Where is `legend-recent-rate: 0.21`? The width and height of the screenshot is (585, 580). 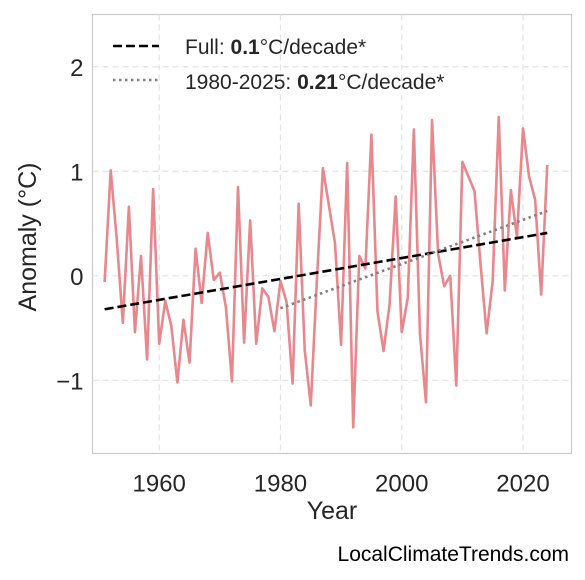
legend-recent-rate: 0.21 is located at coordinates (317, 82).